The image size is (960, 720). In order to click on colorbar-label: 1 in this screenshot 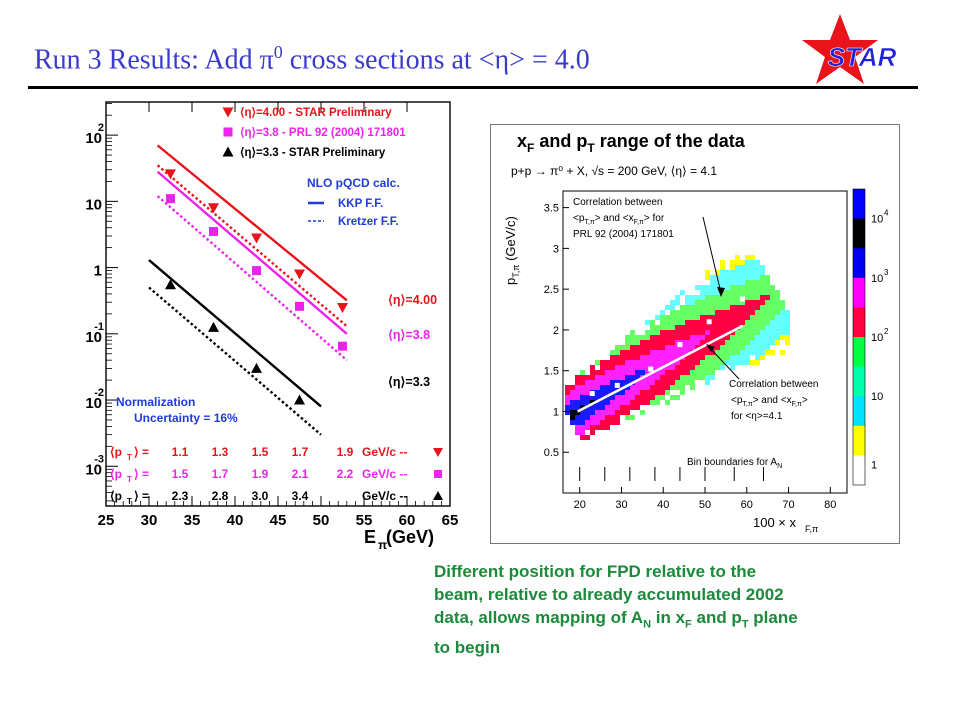, I will do `click(874, 465)`.